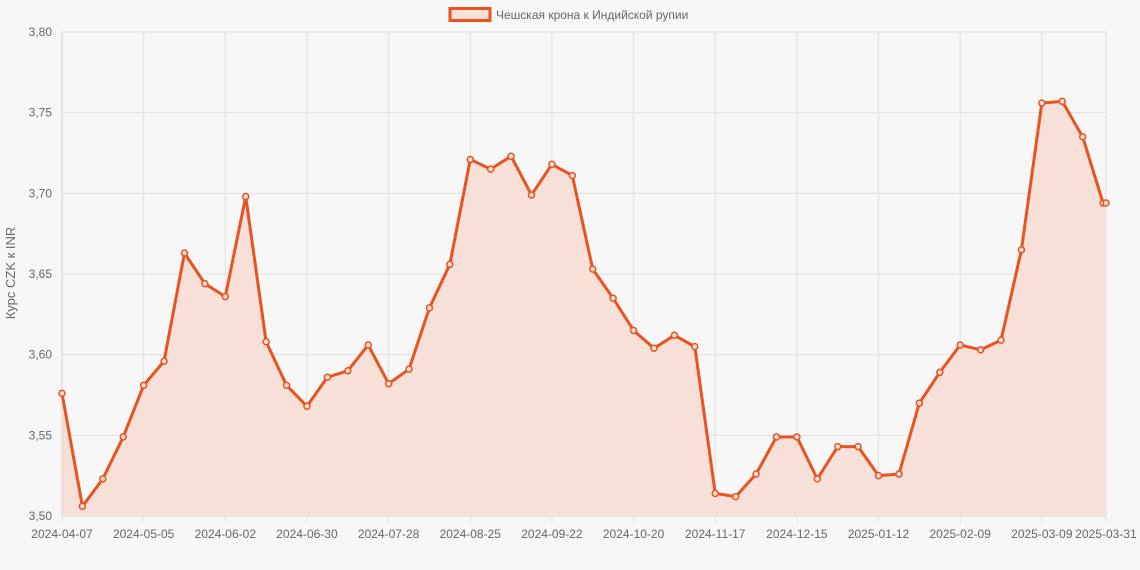 This screenshot has width=1140, height=570. I want to click on x-tick-label: 2024-10-20, so click(634, 534).